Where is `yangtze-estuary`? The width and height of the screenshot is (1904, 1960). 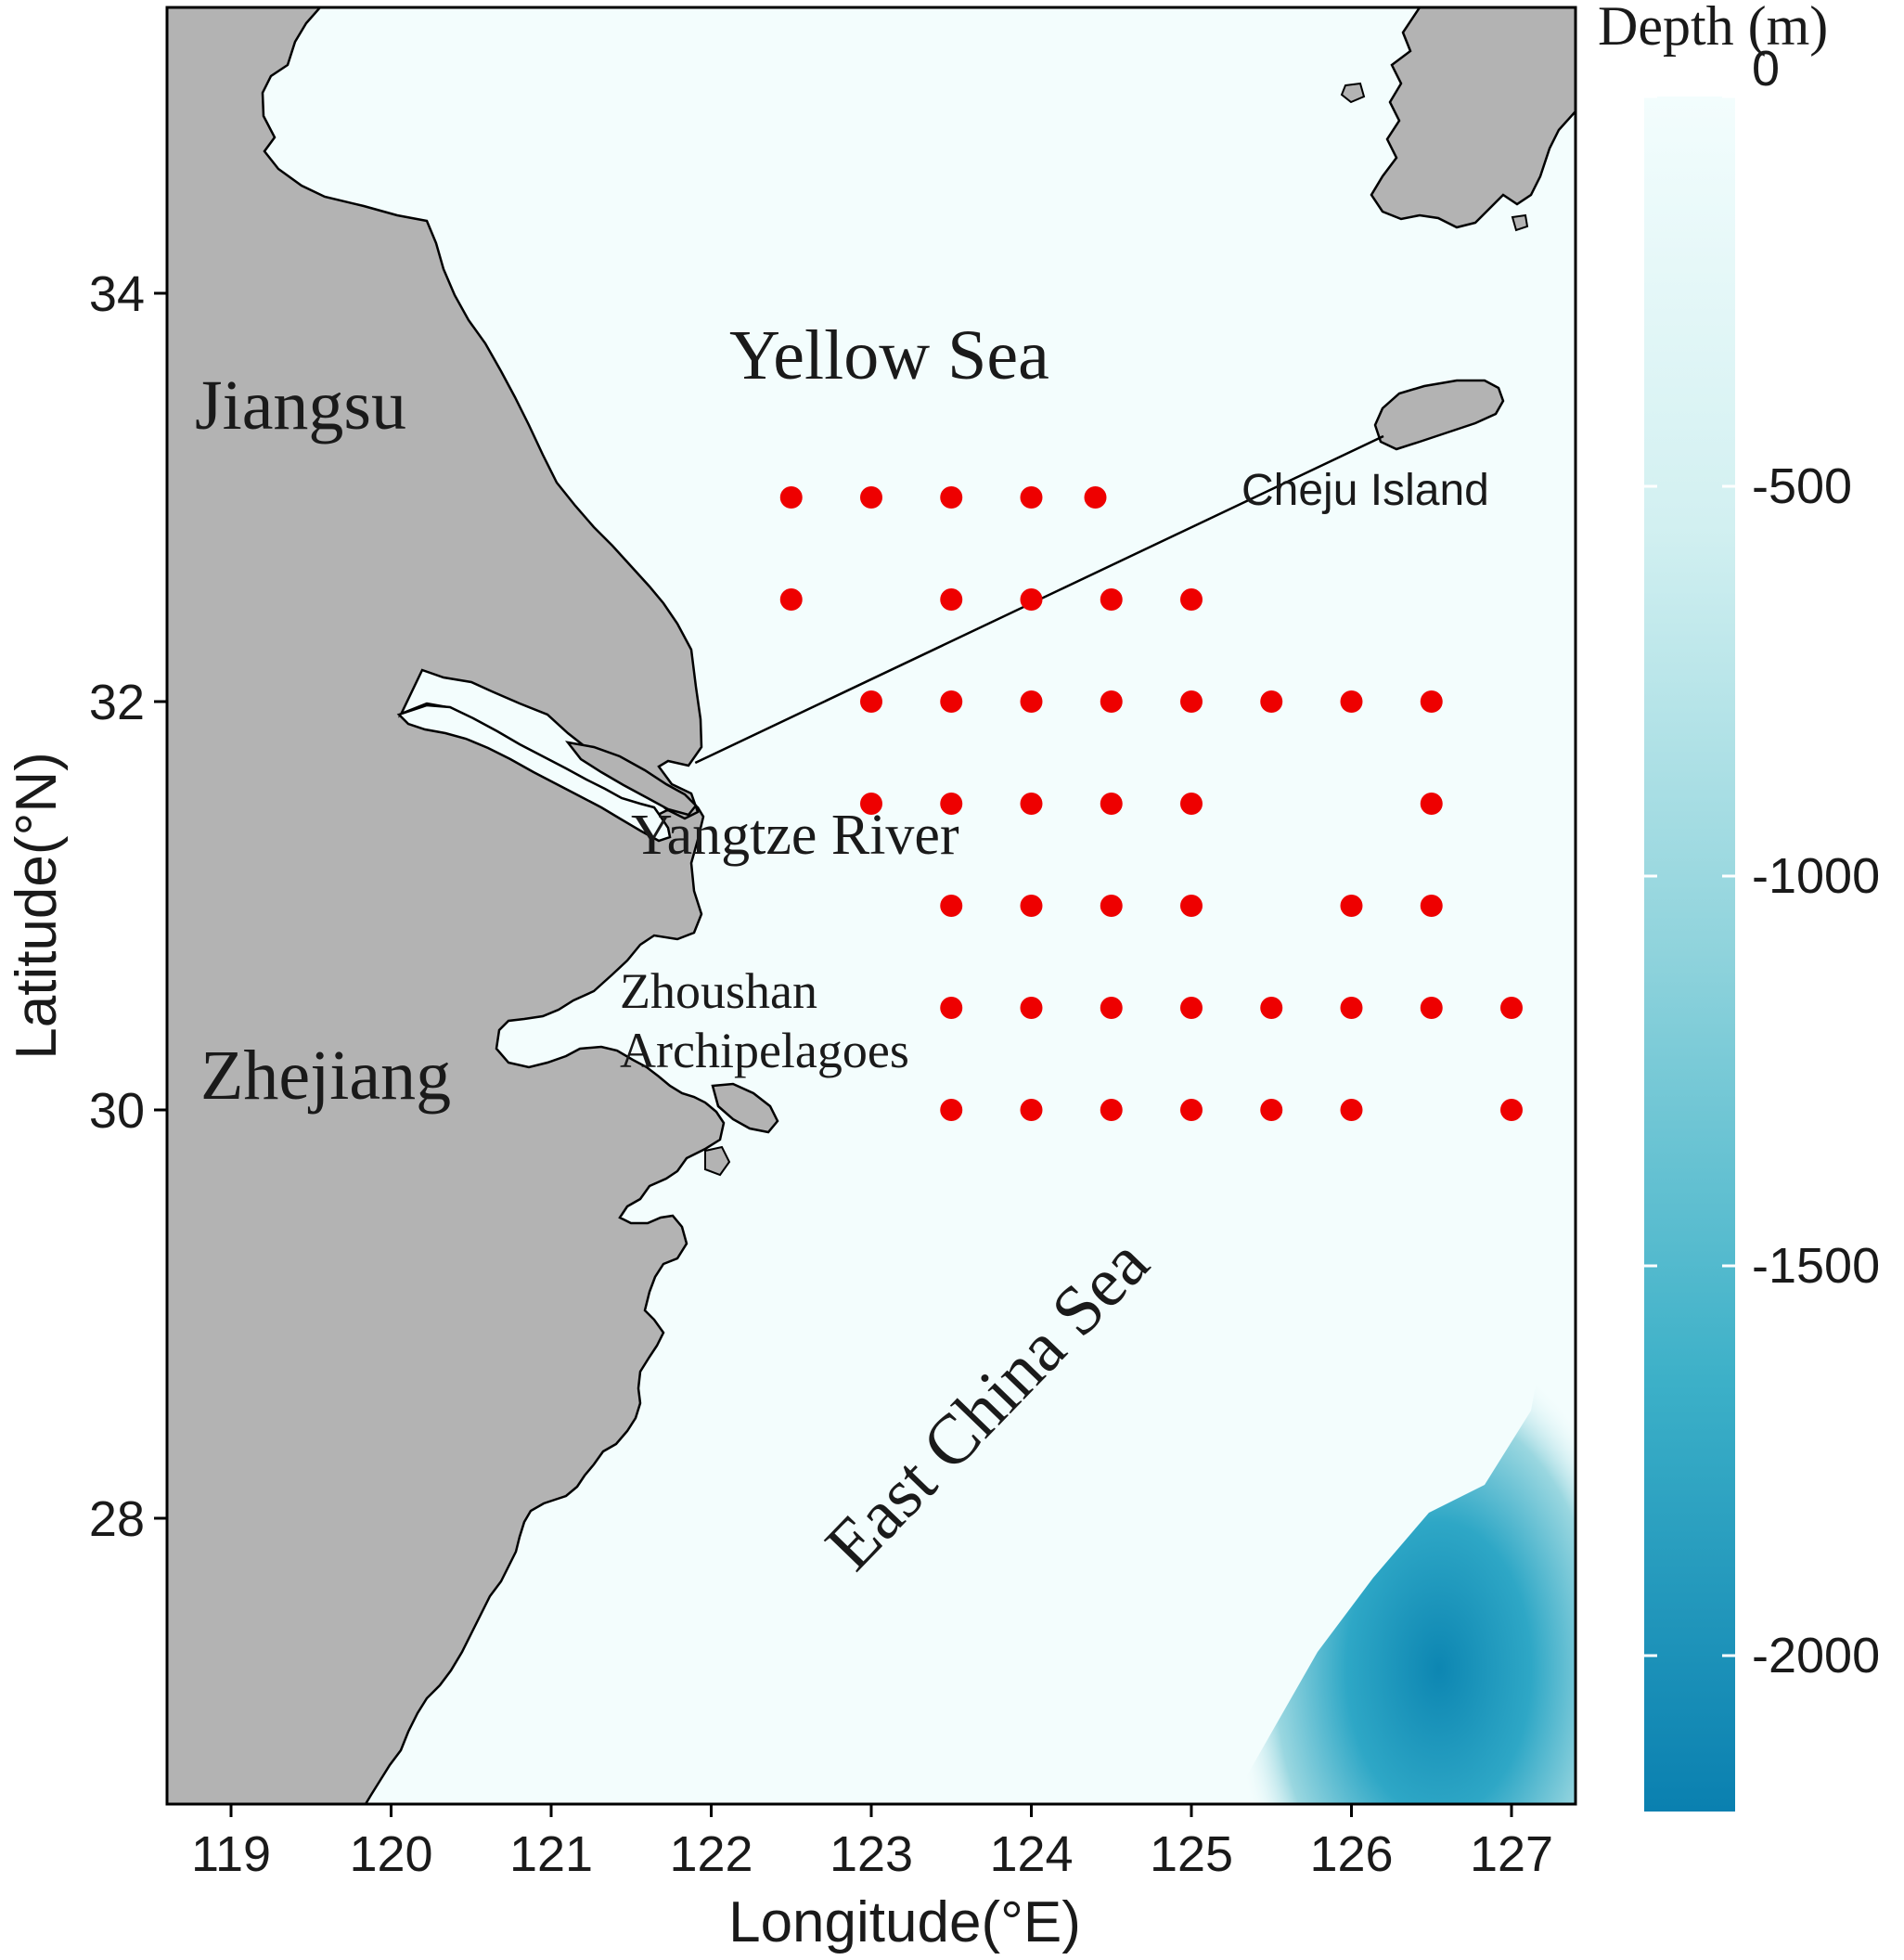 yangtze-estuary is located at coordinates (534, 773).